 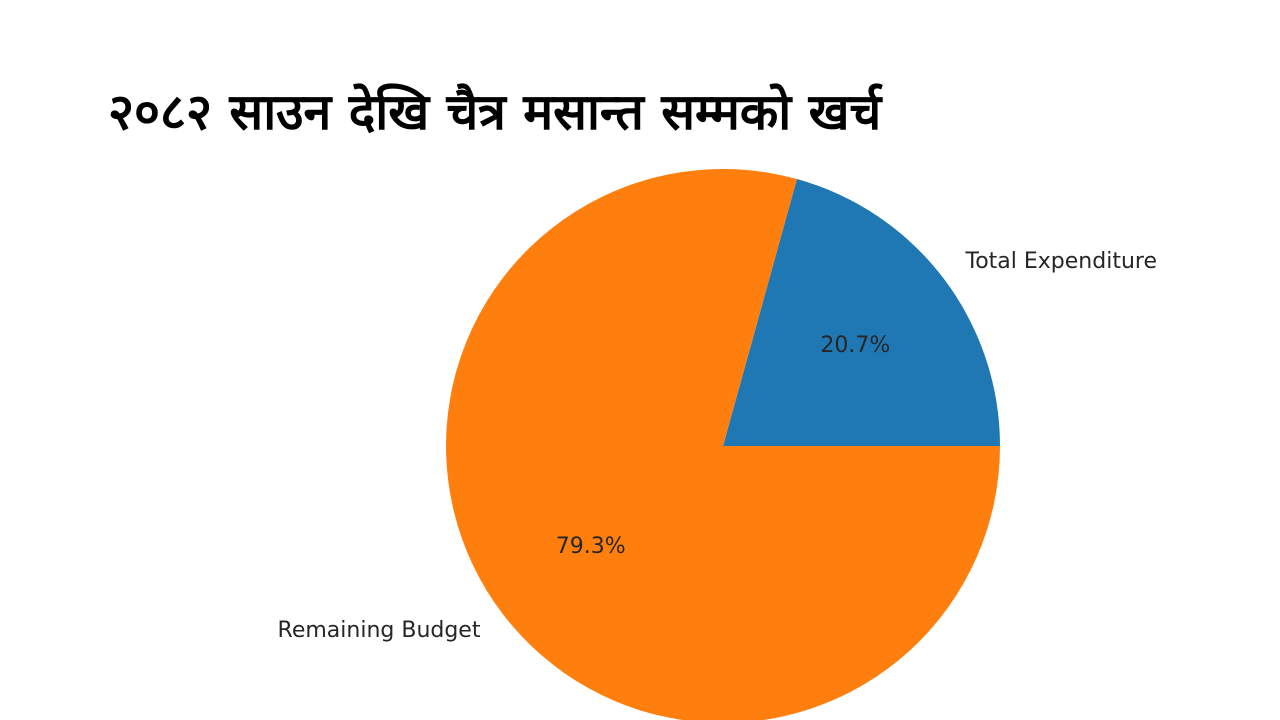 What do you see at coordinates (855, 345) in the screenshot?
I see `pie-percent-label: 20.7%` at bounding box center [855, 345].